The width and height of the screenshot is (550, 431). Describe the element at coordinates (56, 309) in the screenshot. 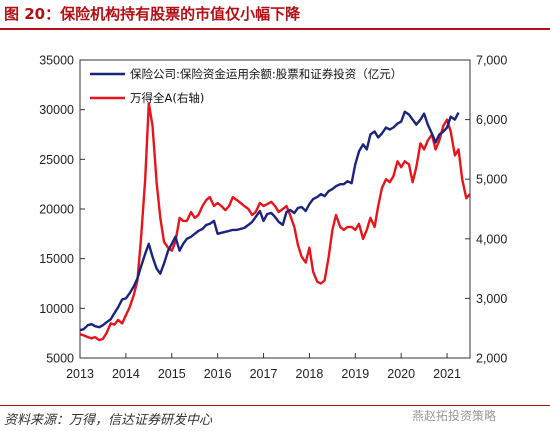

I see `y-left-tick-label: 10000` at that location.